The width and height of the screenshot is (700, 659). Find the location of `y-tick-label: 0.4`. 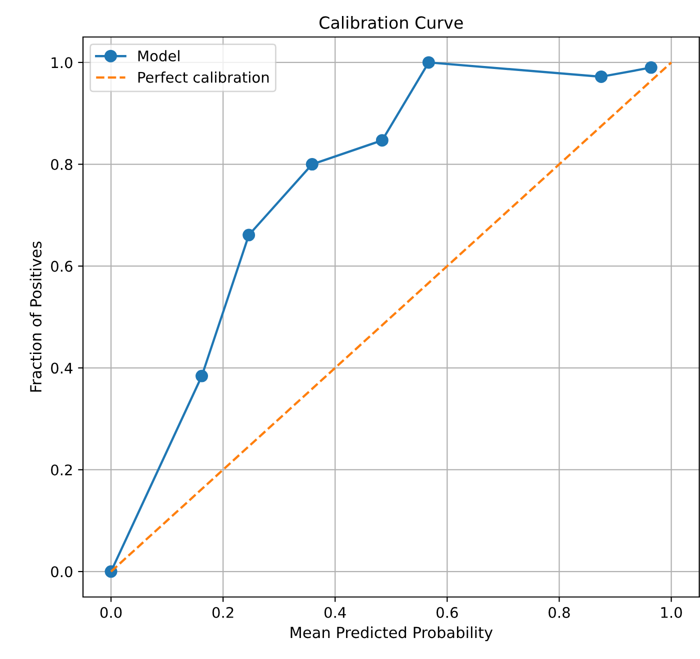

y-tick-label: 0.4 is located at coordinates (61, 368).